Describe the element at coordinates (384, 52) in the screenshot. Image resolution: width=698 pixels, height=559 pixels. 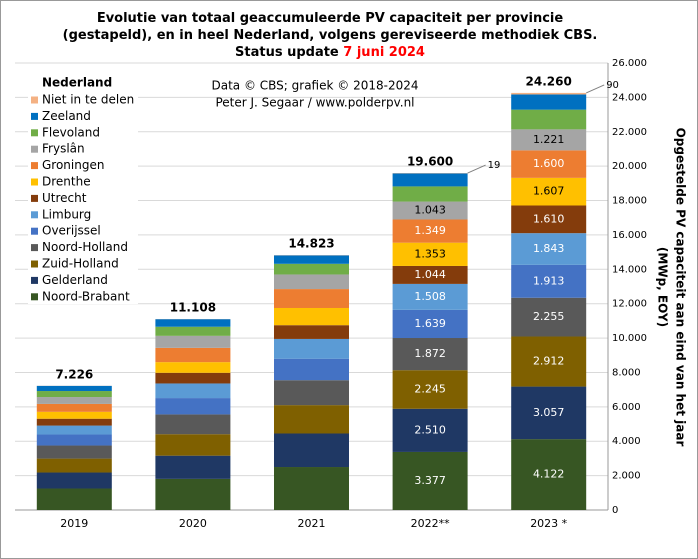
I see `title-date: 7 juni 2024` at that location.